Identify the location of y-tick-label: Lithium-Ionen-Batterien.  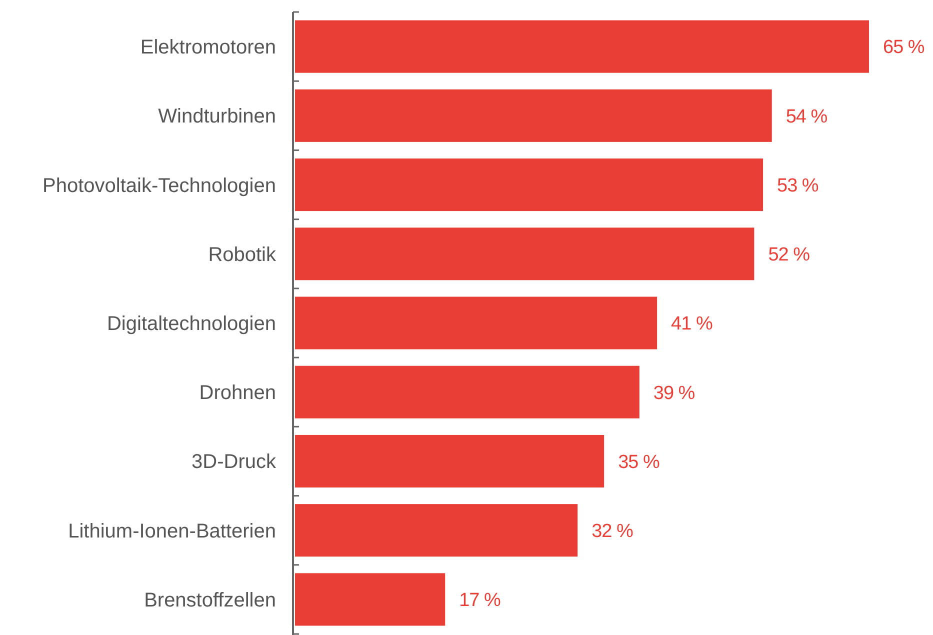
(172, 531).